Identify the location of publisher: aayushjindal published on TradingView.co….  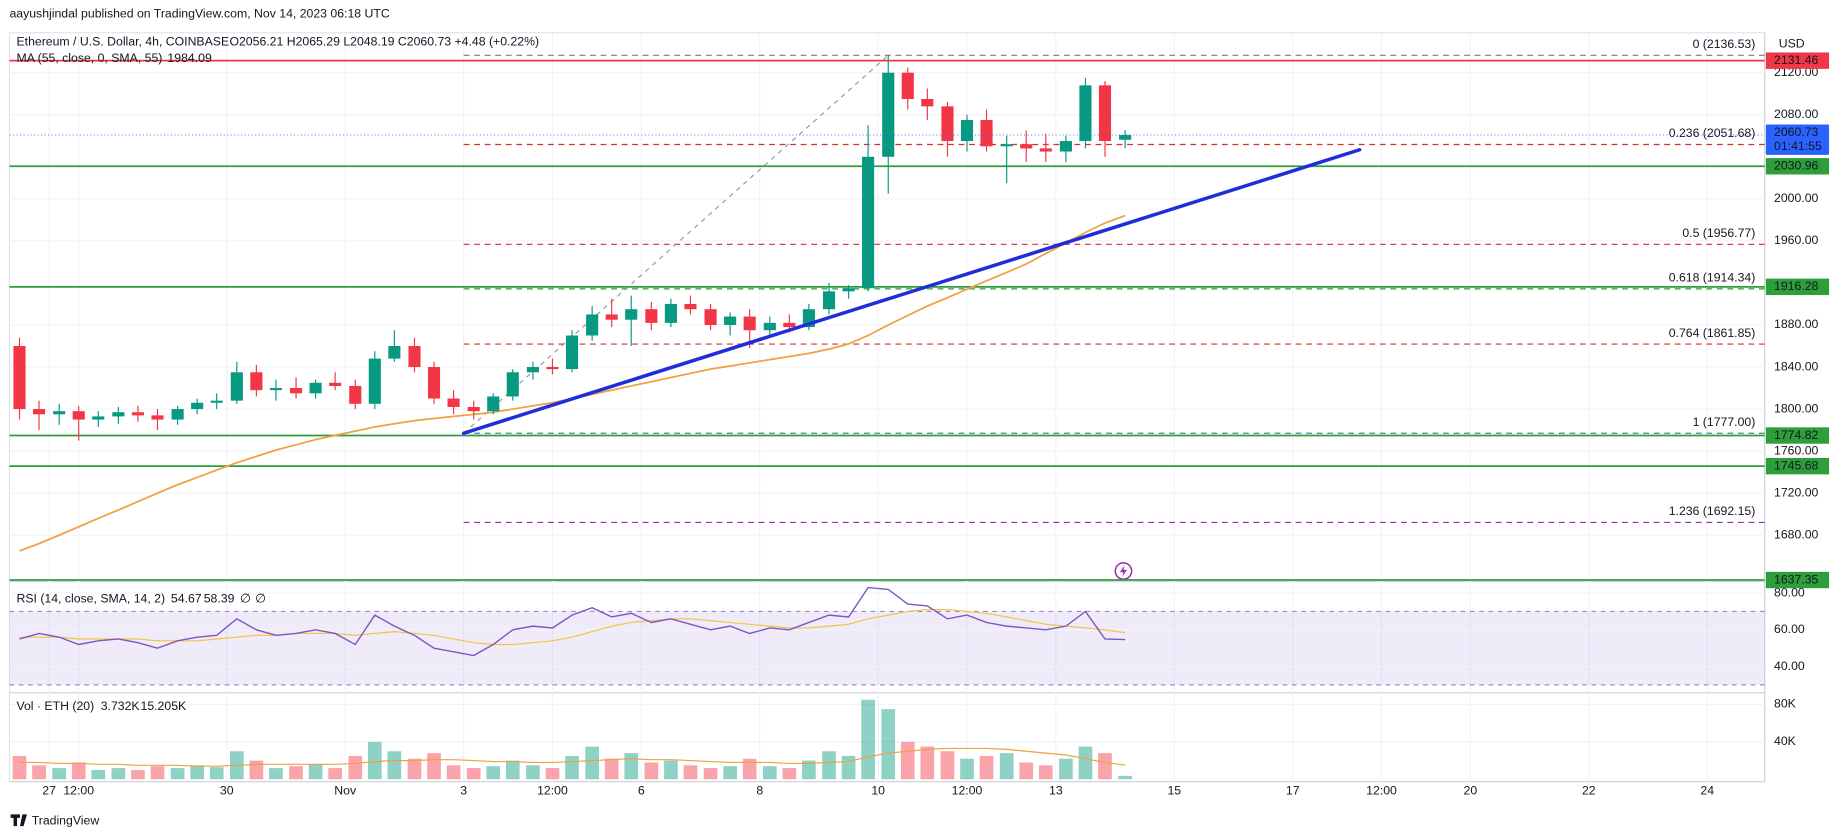
(199, 13).